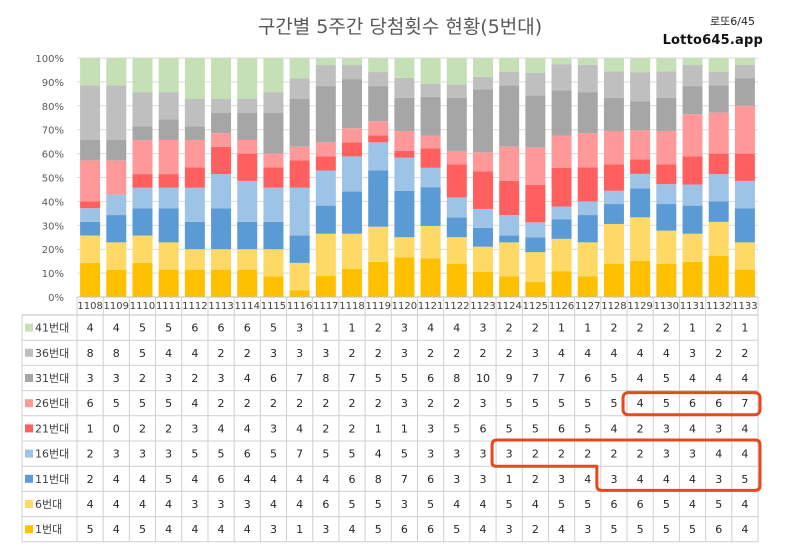  What do you see at coordinates (535, 378) in the screenshot?
I see `table-cell-value: 7` at bounding box center [535, 378].